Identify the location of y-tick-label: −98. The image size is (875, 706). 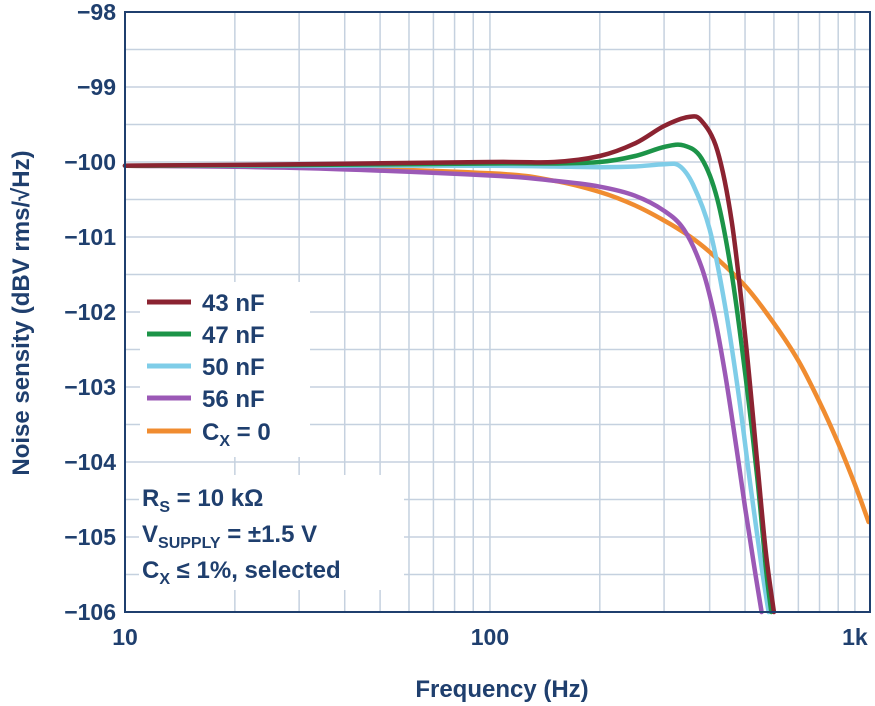
(96, 12).